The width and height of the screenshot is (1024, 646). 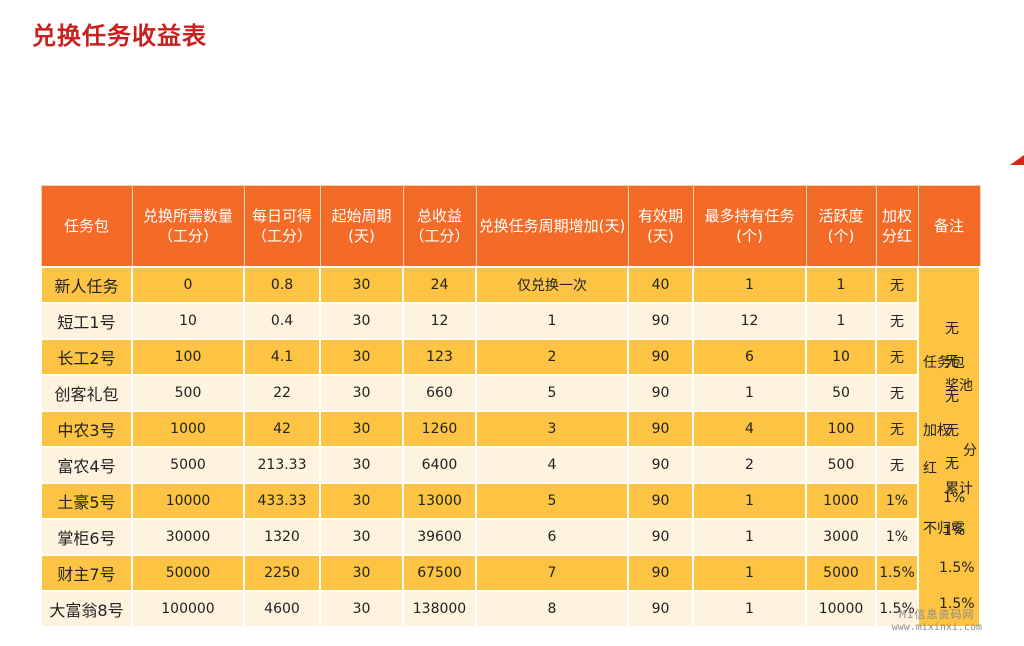 What do you see at coordinates (897, 573) in the screenshot?
I see `table-cell: 1.5%` at bounding box center [897, 573].